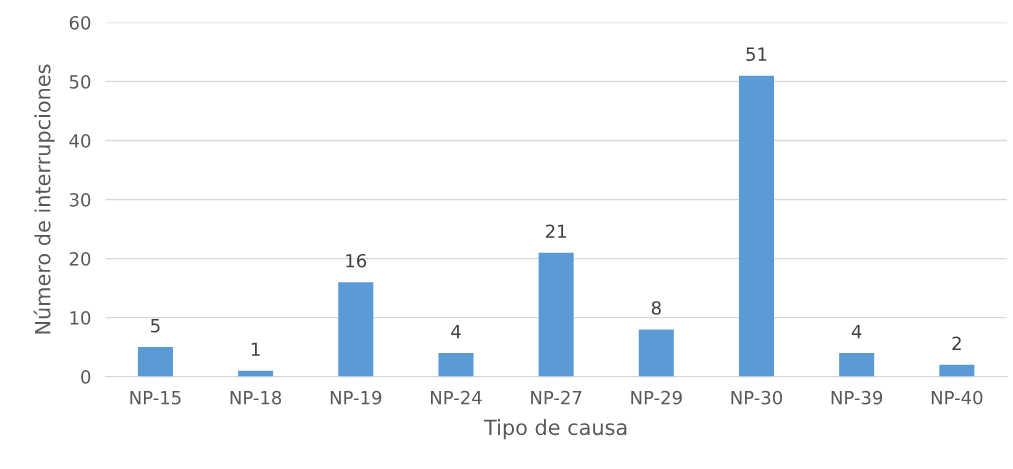  Describe the element at coordinates (86, 377) in the screenshot. I see `y-tick-label: 0` at that location.